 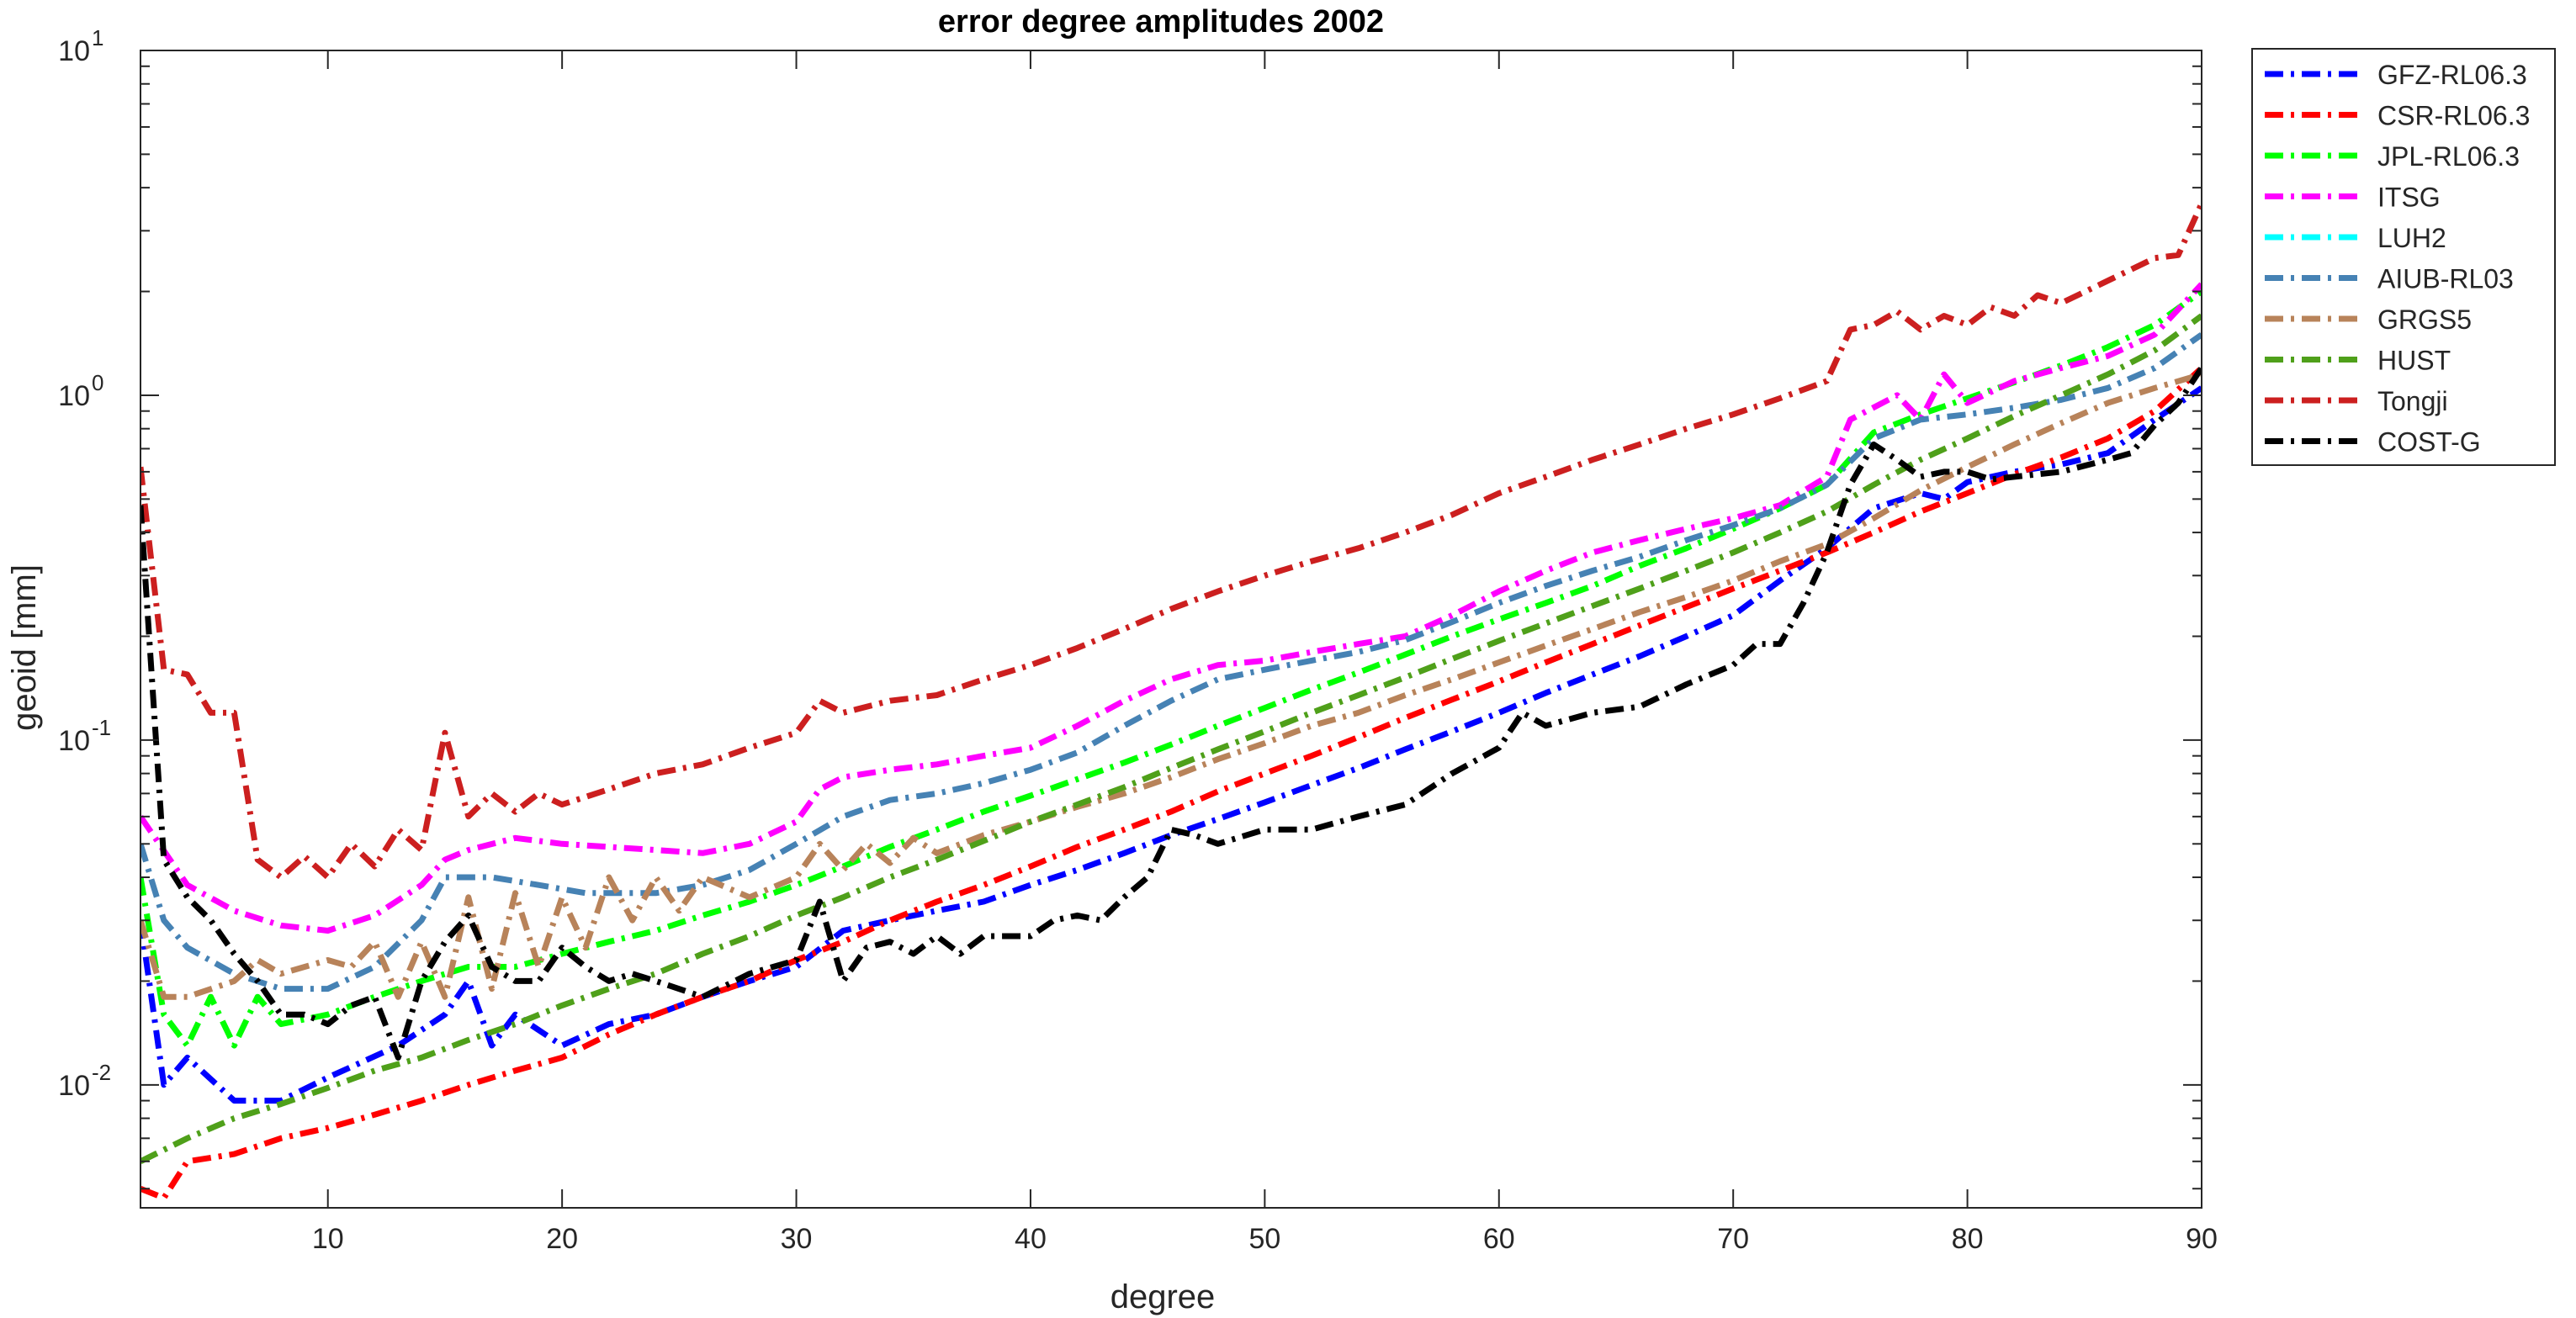 I want to click on x-tick-label: 20, so click(x=562, y=1239).